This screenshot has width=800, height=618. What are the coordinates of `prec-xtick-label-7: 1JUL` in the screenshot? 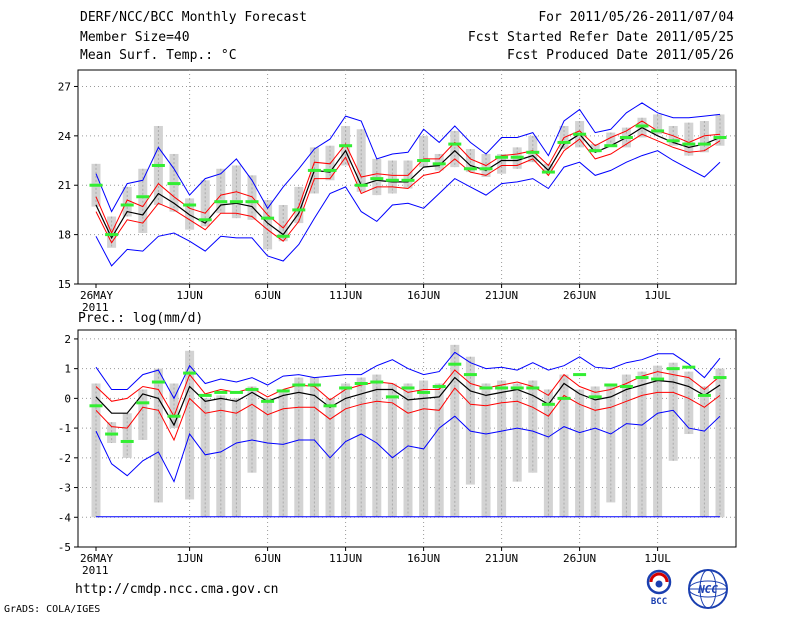 It's located at (657, 558).